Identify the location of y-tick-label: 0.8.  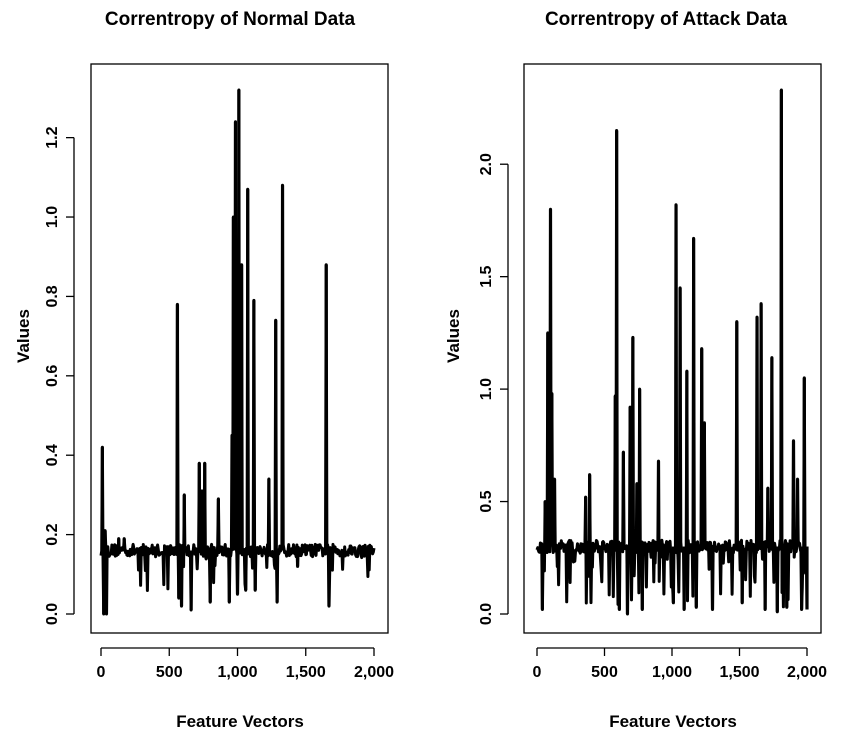
(52, 296).